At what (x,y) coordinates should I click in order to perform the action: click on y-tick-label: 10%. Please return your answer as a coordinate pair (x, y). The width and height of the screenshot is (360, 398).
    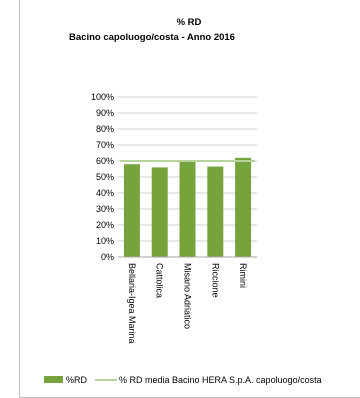
    Looking at the image, I should click on (105, 241).